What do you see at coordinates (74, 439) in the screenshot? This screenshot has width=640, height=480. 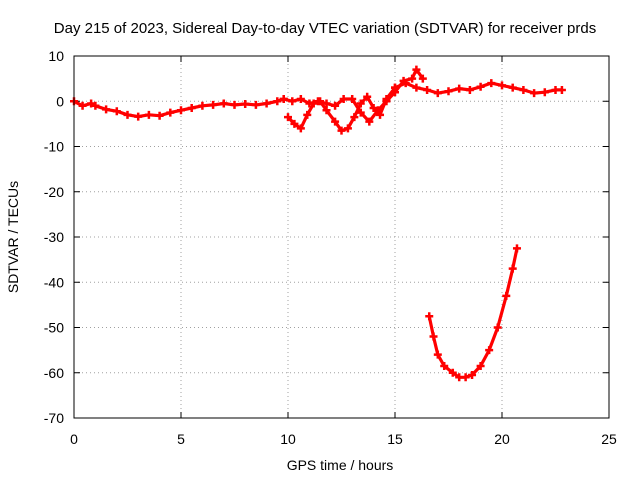 I see `x-tick-label: 0` at bounding box center [74, 439].